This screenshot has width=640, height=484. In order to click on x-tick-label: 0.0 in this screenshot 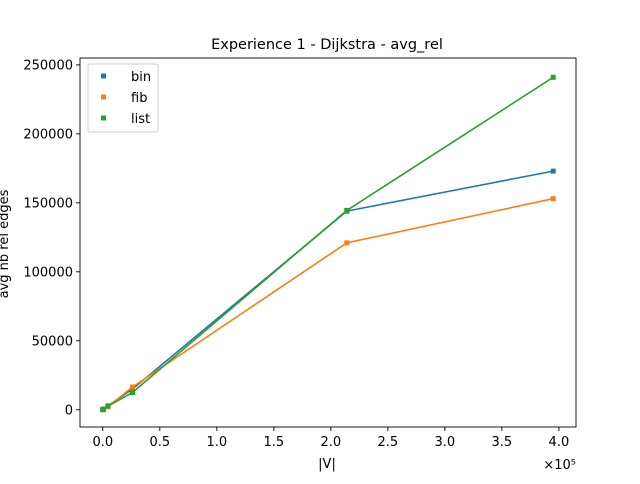, I will do `click(102, 442)`.